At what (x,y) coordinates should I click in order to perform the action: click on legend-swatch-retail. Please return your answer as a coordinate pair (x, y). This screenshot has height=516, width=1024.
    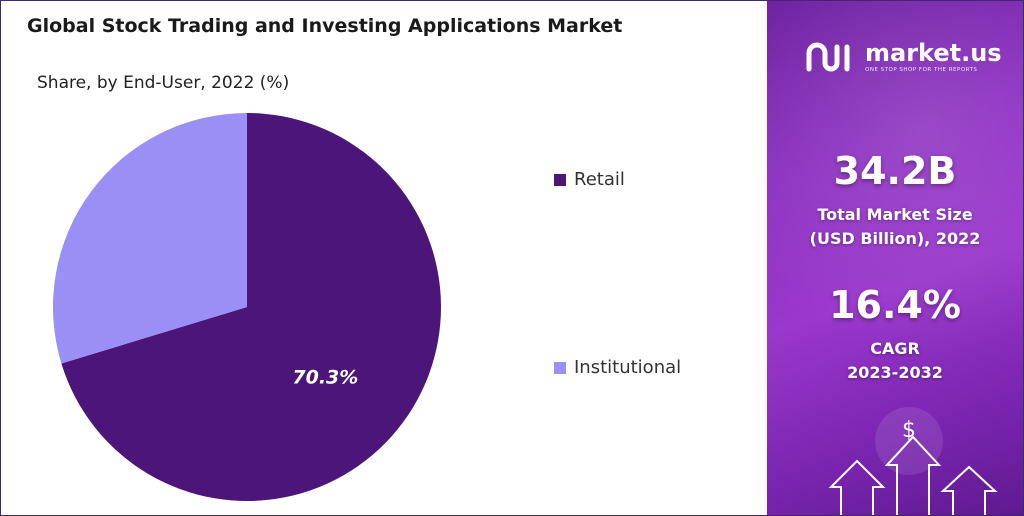
    Looking at the image, I should click on (560, 179).